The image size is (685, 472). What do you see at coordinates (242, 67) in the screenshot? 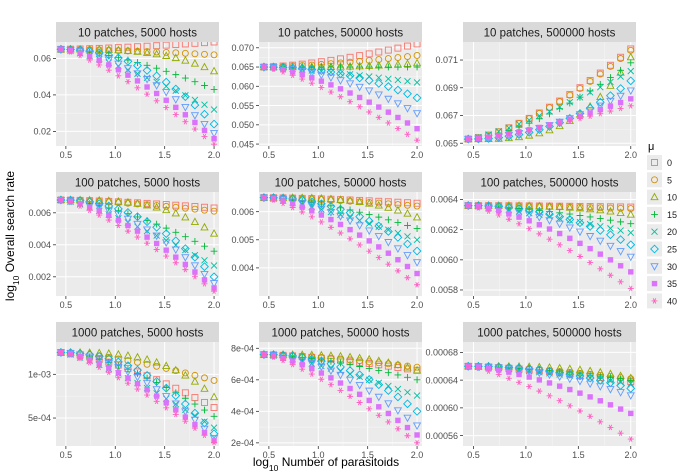
I see `y-tick-label: 0.065` at bounding box center [242, 67].